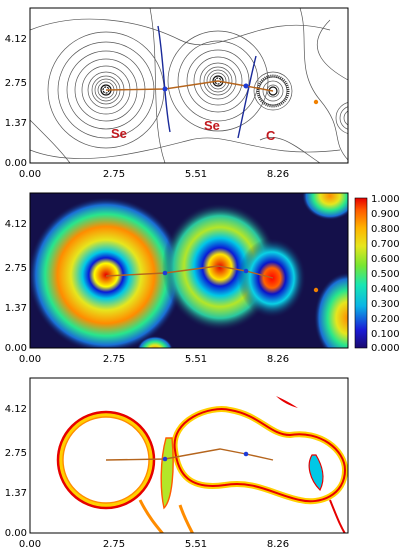 The width and height of the screenshot is (408, 550). I want to click on c-hatched-basin, so click(273, 91).